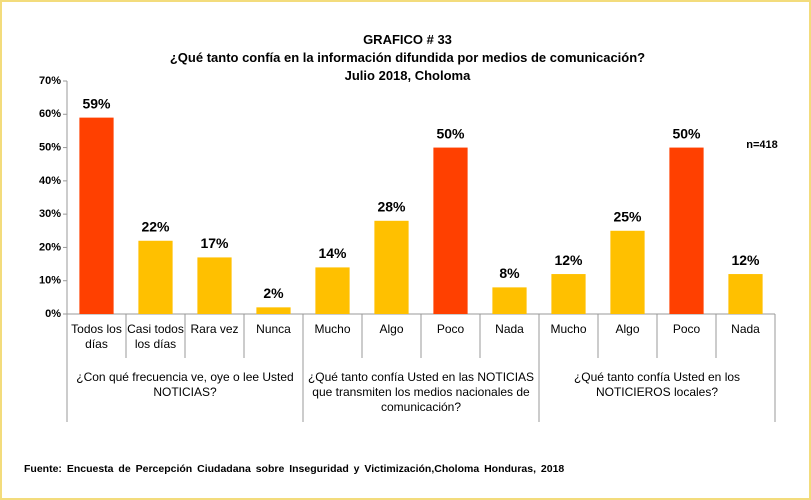  I want to click on chart-subtitle: Julio 2018, Choloma, so click(407, 75).